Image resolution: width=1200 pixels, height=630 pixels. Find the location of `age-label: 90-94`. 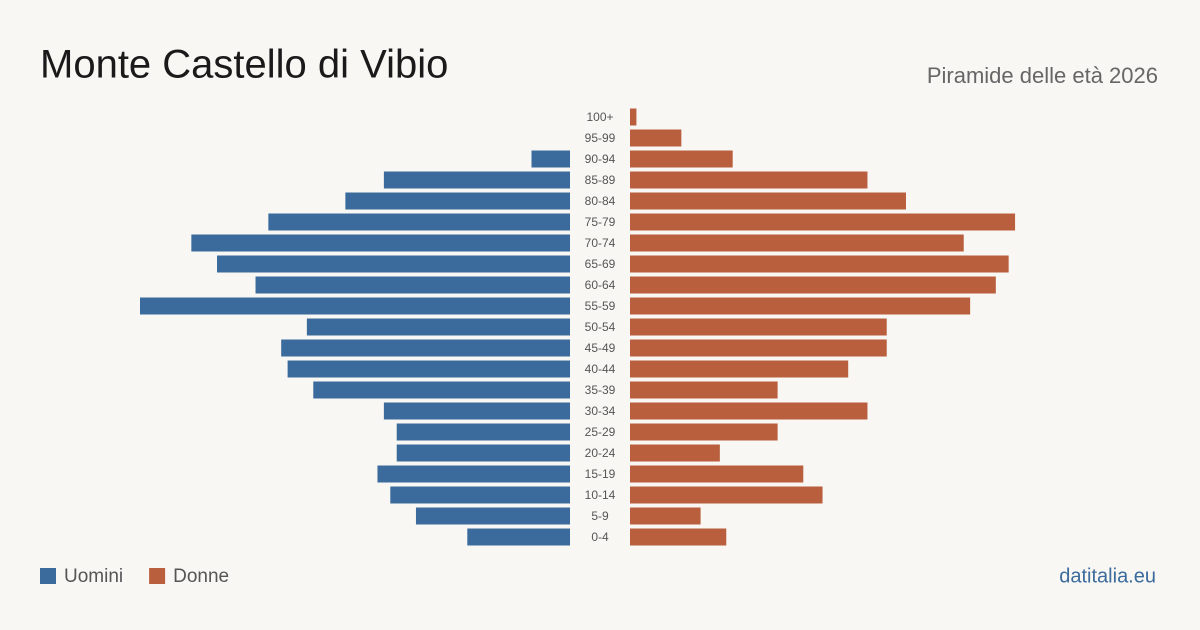

age-label: 90-94 is located at coordinates (600, 159).